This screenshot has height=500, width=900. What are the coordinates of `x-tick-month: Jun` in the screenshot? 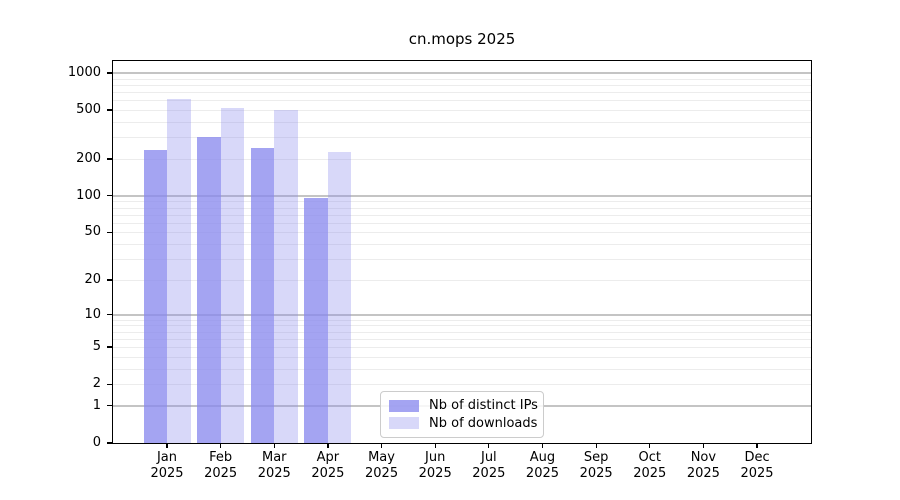 It's located at (435, 457).